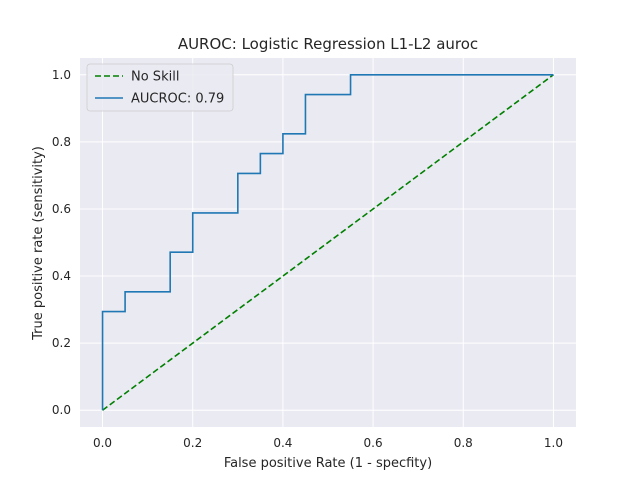 This screenshot has height=480, width=640. Describe the element at coordinates (61, 410) in the screenshot. I see `y-tick-label: 0.0` at that location.